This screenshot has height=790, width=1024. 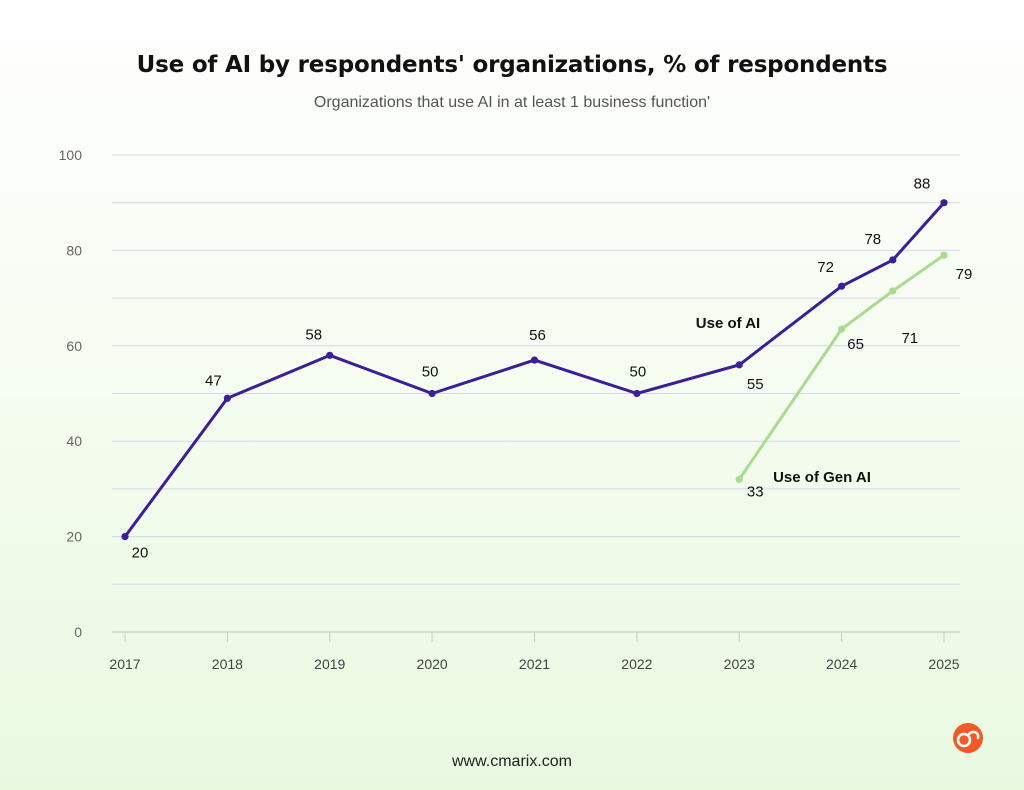 I want to click on series-line-gen-ai, so click(x=841, y=367).